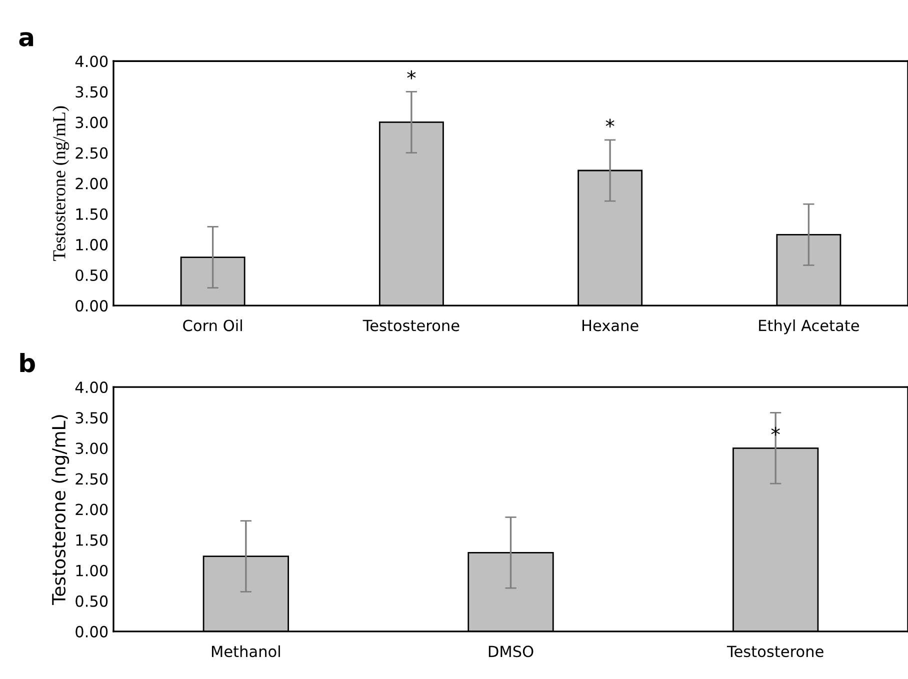 The width and height of the screenshot is (908, 679). I want to click on chart-title: a, so click(26, 39).